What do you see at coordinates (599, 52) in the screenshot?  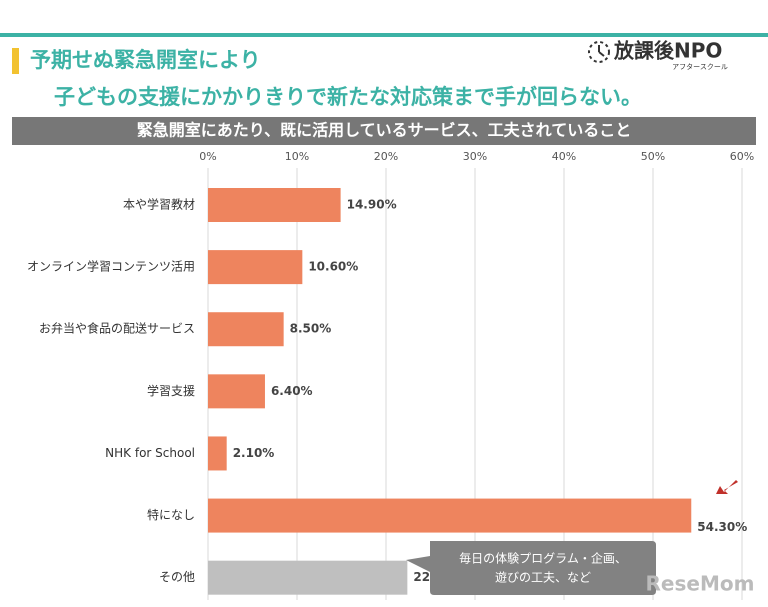 I see `logo-icon` at bounding box center [599, 52].